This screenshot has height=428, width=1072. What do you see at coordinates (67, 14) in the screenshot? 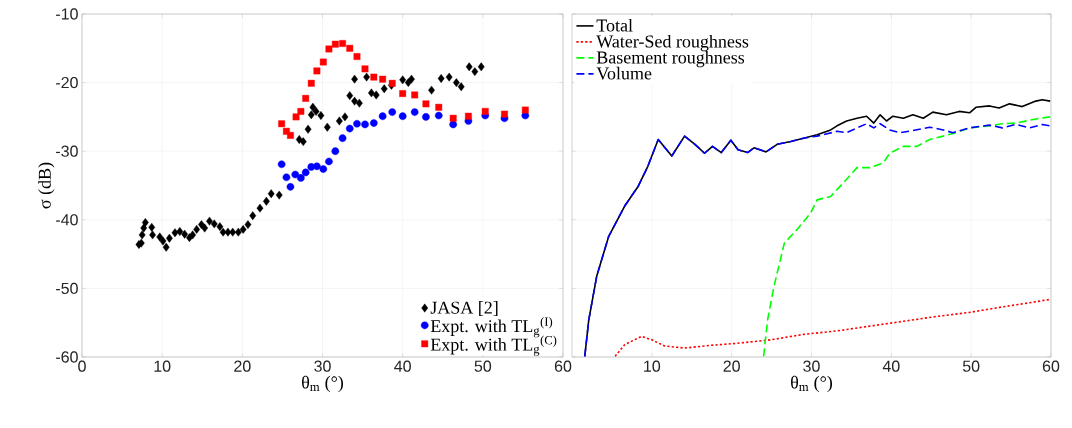
I see `y-tick-label: -10` at bounding box center [67, 14].